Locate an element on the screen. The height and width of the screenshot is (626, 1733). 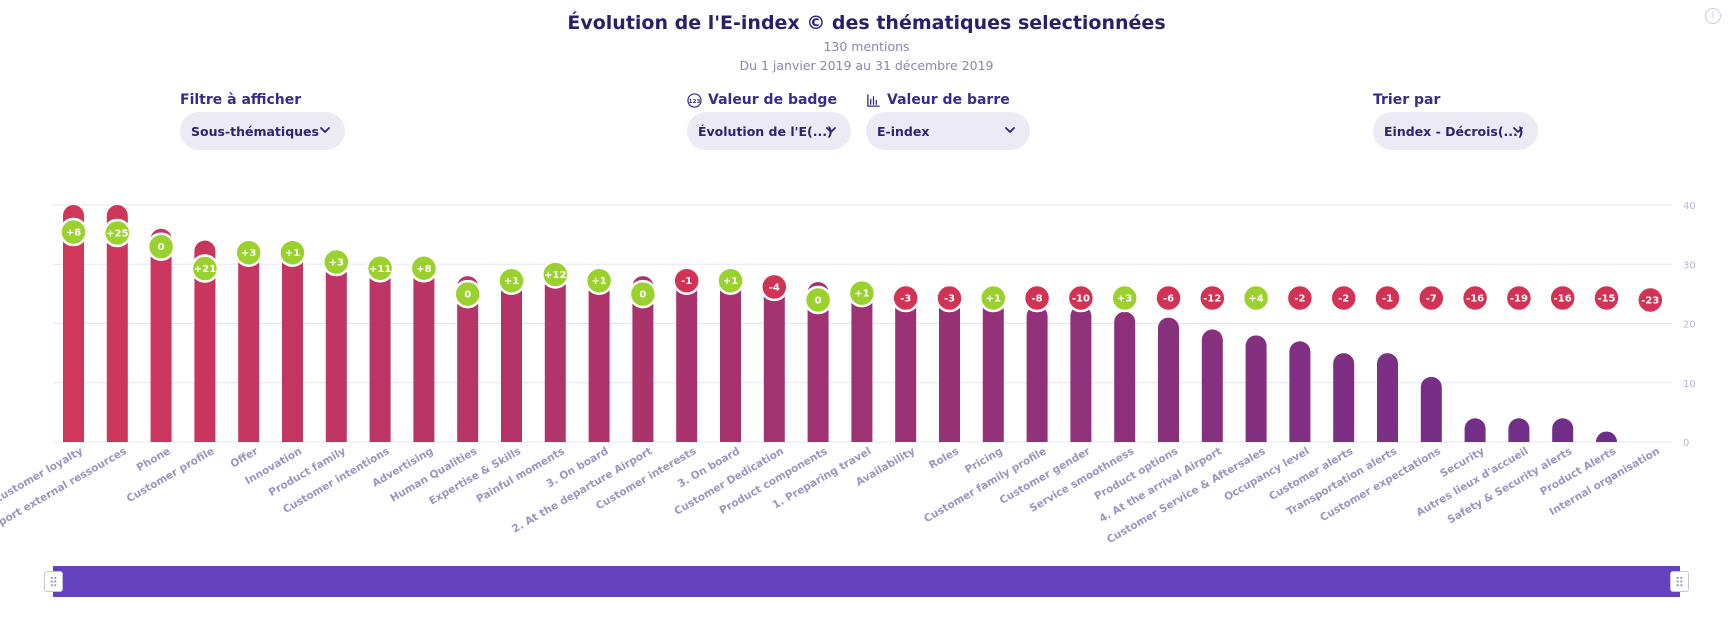
bar-label-text: Valeur de barre is located at coordinates (948, 100).